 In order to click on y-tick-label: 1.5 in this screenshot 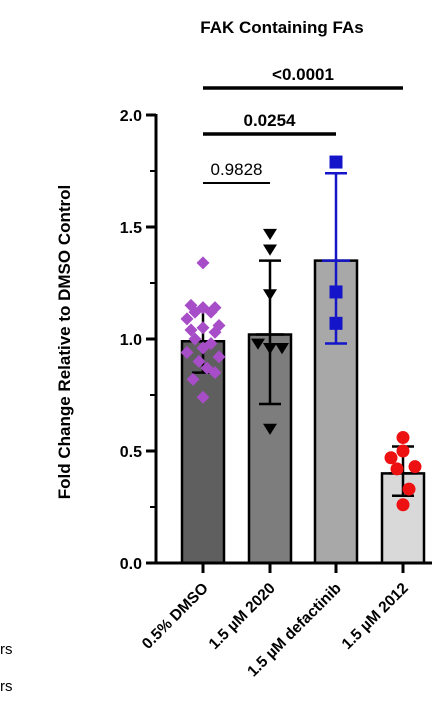, I will do `click(131, 228)`.